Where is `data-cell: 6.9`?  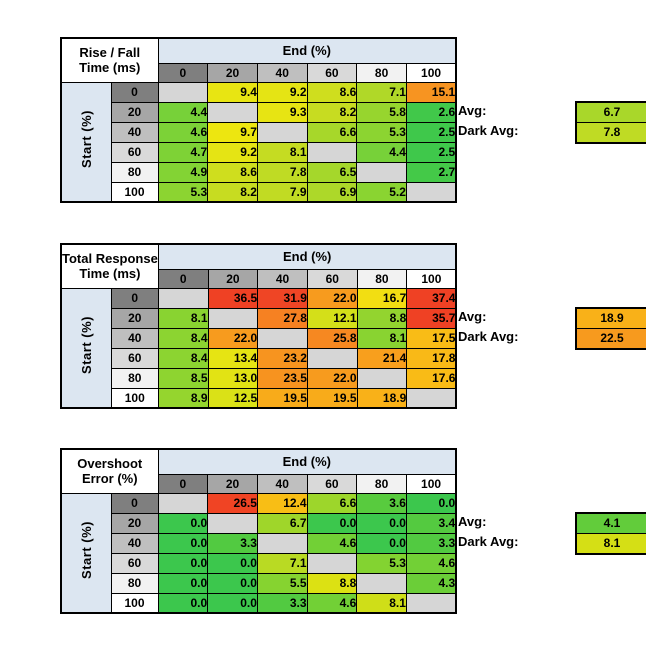 data-cell: 6.9 is located at coordinates (332, 192).